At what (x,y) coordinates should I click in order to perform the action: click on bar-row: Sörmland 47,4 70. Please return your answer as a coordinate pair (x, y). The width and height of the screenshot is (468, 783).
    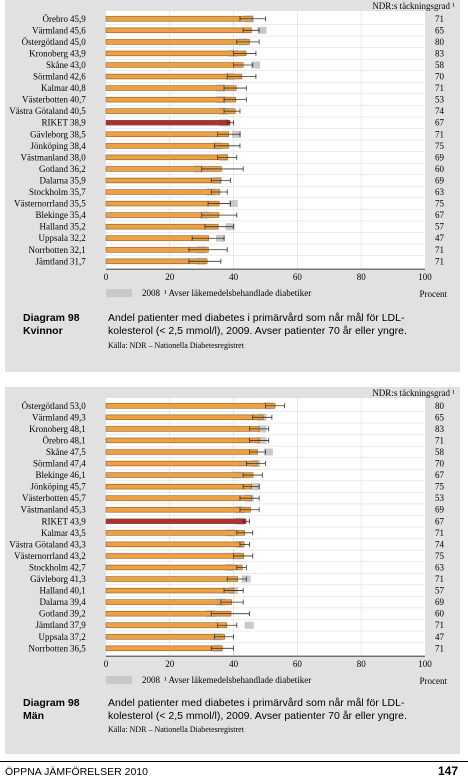
    Looking at the image, I should click on (239, 464).